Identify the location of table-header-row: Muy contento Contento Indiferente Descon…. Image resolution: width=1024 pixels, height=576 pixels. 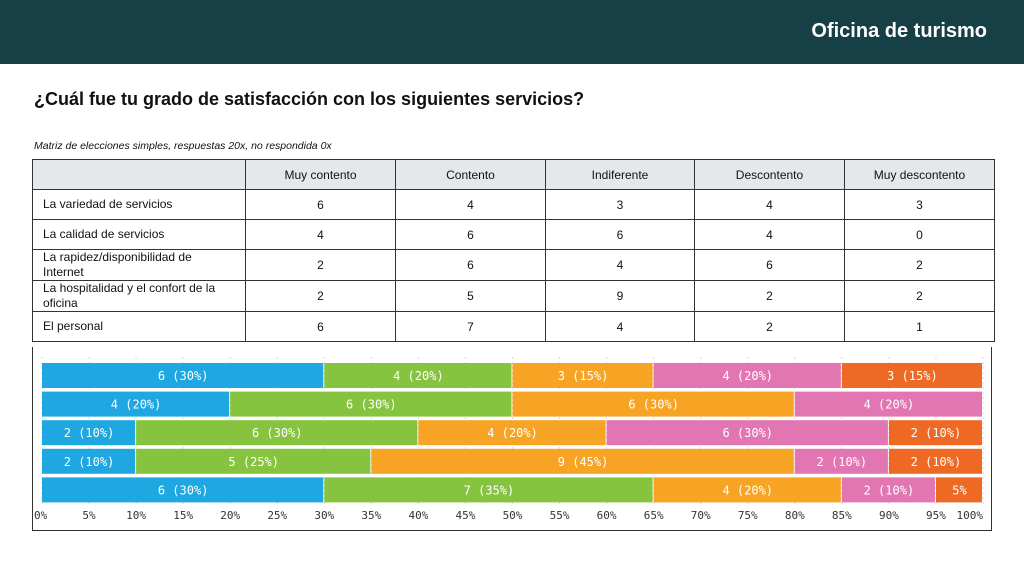
(513, 174).